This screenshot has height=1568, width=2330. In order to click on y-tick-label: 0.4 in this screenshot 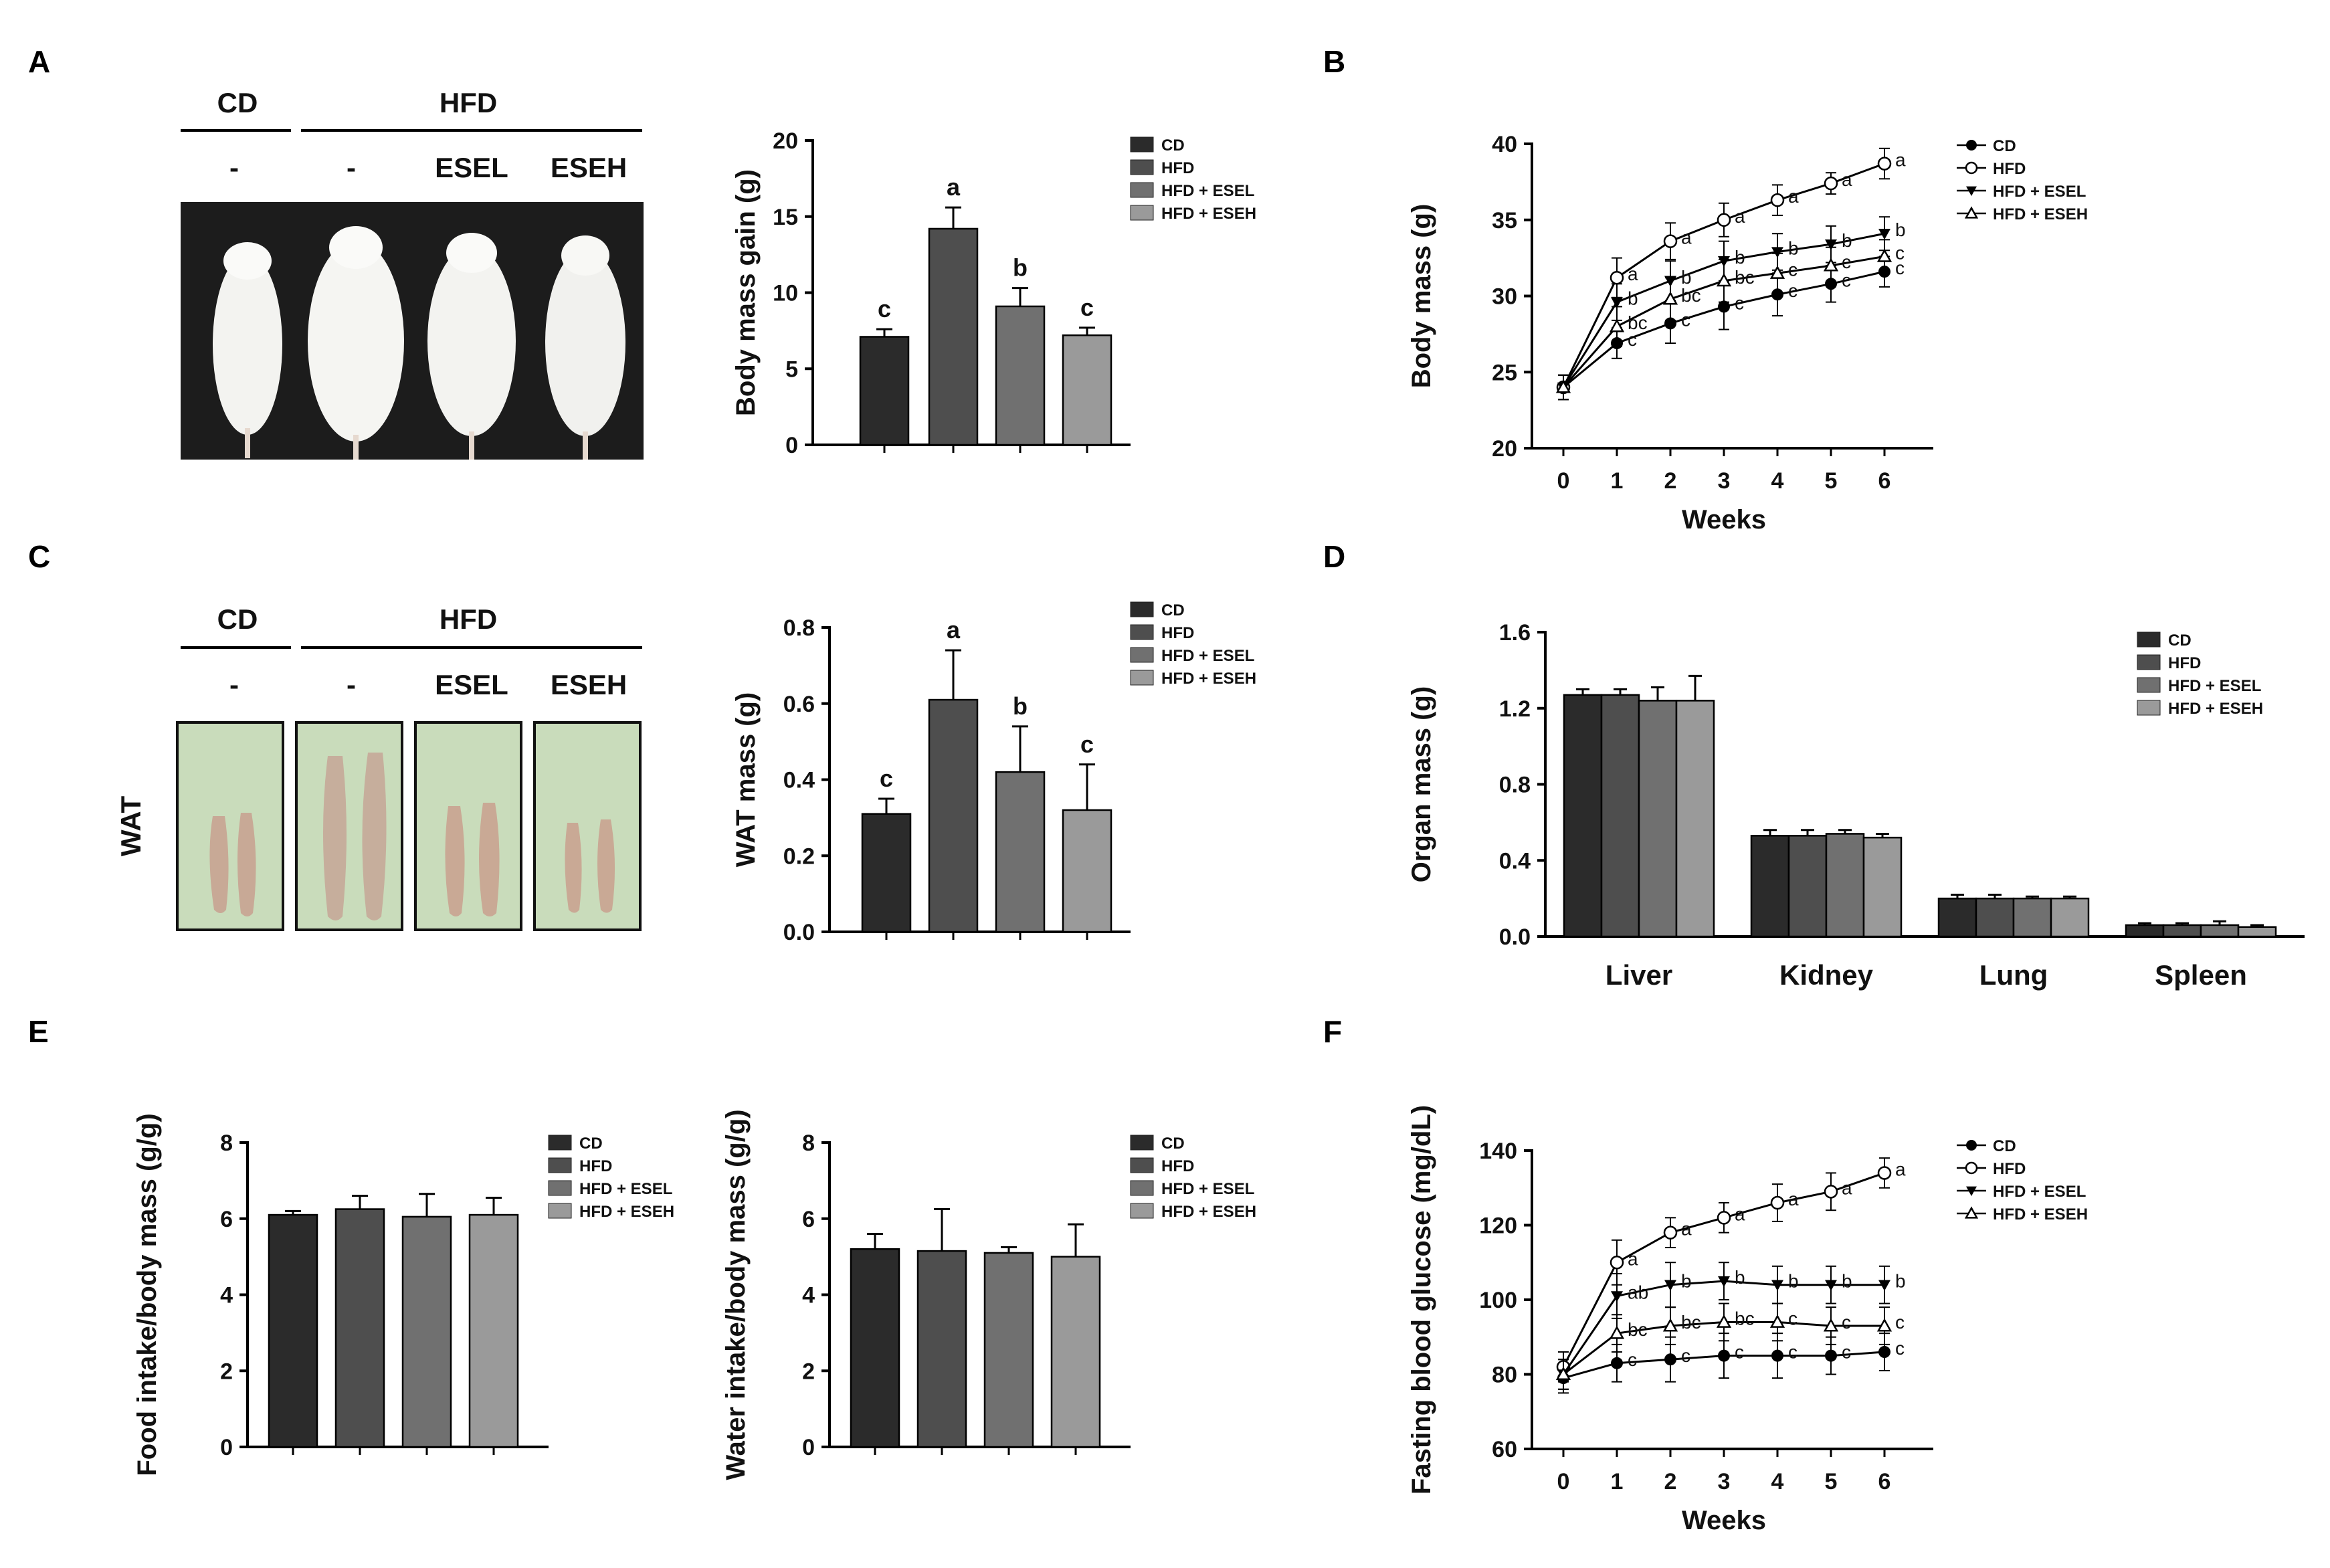, I will do `click(1515, 861)`.